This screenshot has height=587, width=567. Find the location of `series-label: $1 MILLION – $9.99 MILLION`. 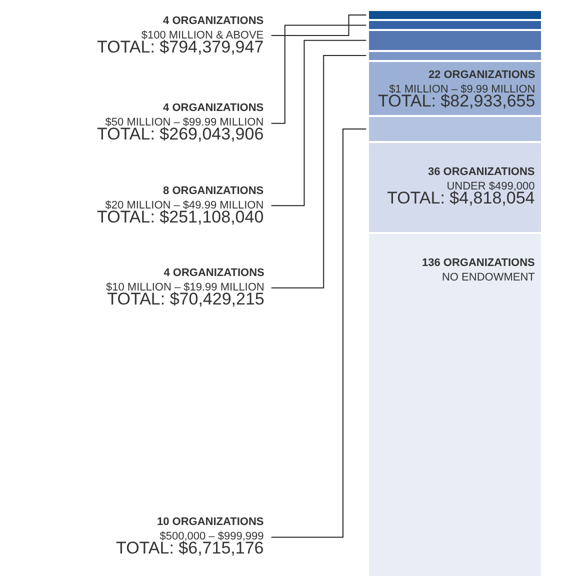

series-label: $1 MILLION – $9.99 MILLION is located at coordinates (462, 89).